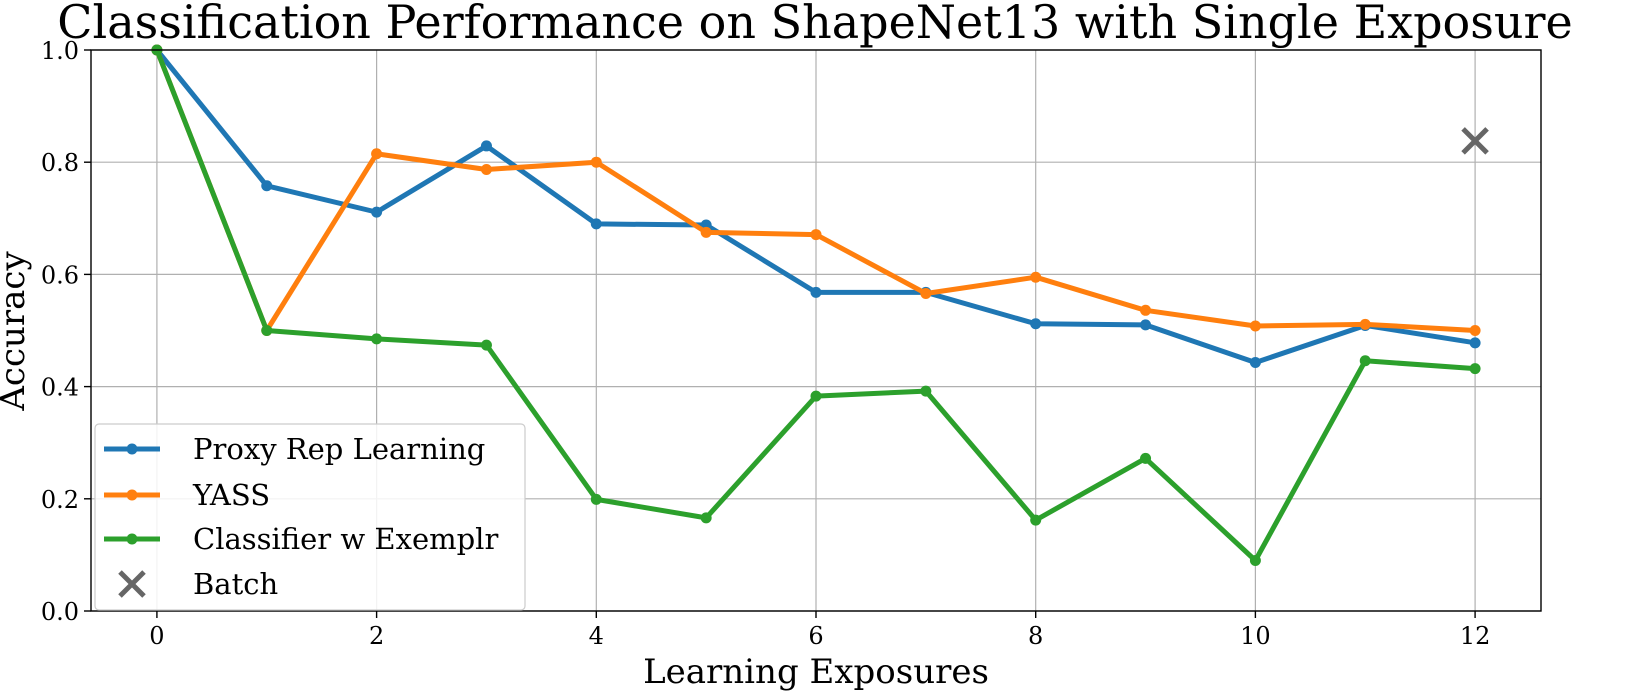  What do you see at coordinates (187, 495) in the screenshot?
I see `legend-entry: YASS` at bounding box center [187, 495].